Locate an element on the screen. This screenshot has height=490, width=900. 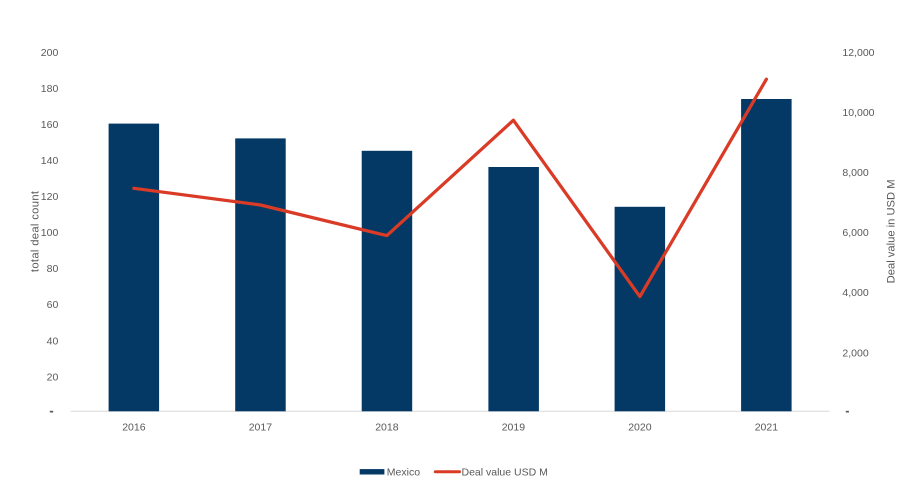
svg-text: Mexico is located at coordinates (403, 472).